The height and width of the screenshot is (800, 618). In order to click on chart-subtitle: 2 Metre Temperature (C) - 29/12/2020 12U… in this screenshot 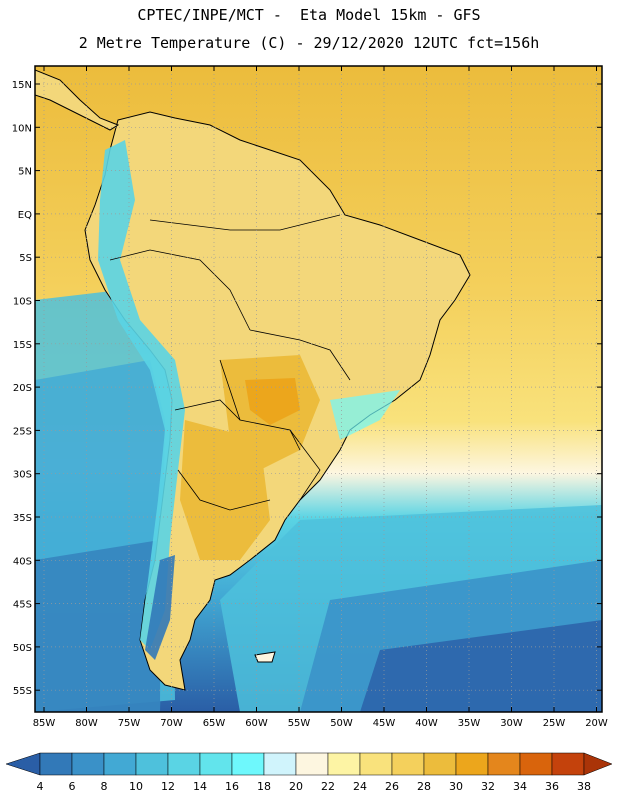, I will do `click(309, 43)`.